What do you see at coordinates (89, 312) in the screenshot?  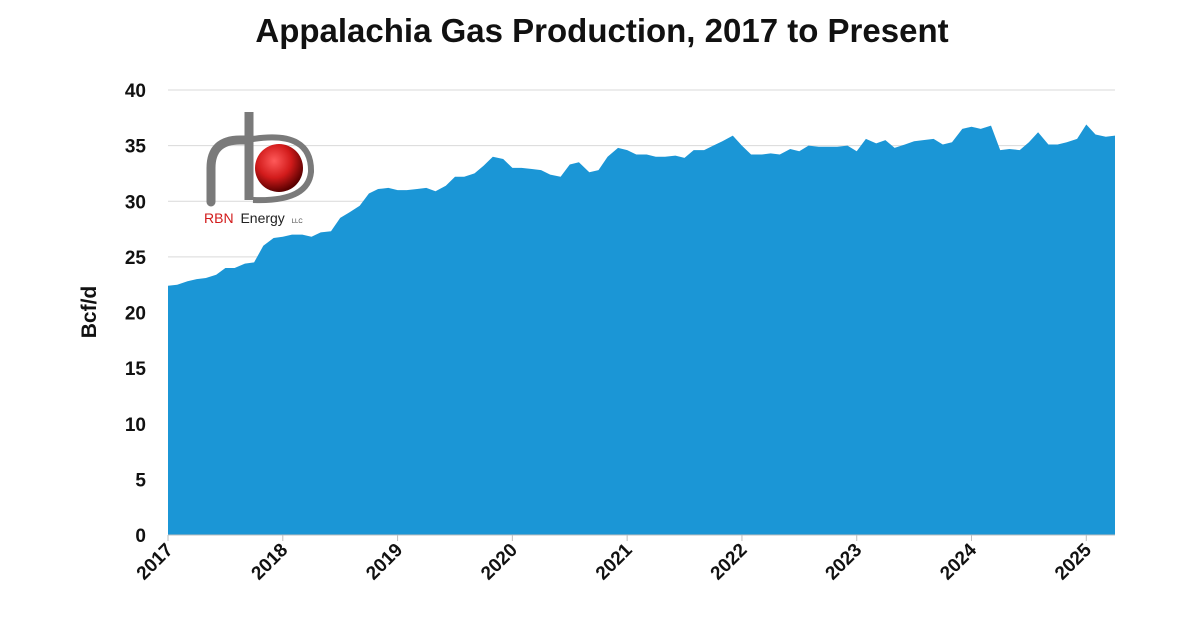 I see `y-axis-label: Bcf/d` at bounding box center [89, 312].